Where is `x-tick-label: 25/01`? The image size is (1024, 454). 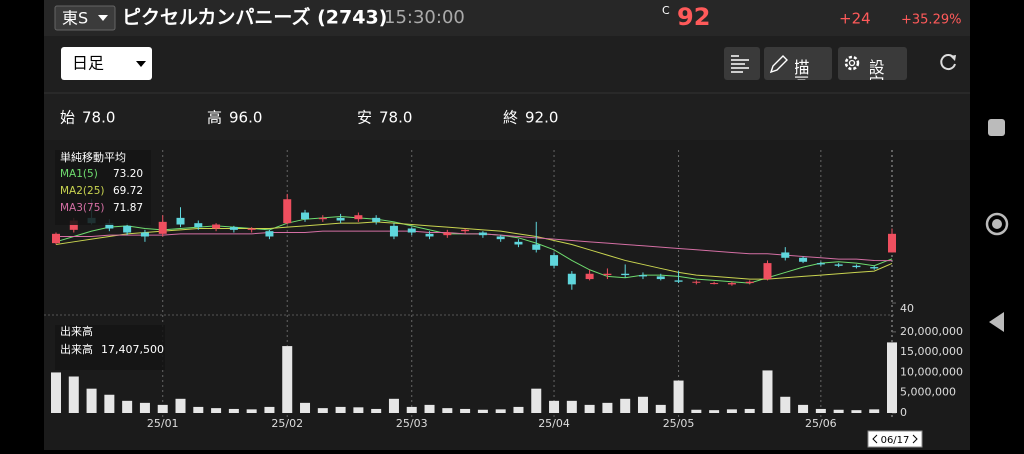 x-tick-label: 25/01 is located at coordinates (163, 423).